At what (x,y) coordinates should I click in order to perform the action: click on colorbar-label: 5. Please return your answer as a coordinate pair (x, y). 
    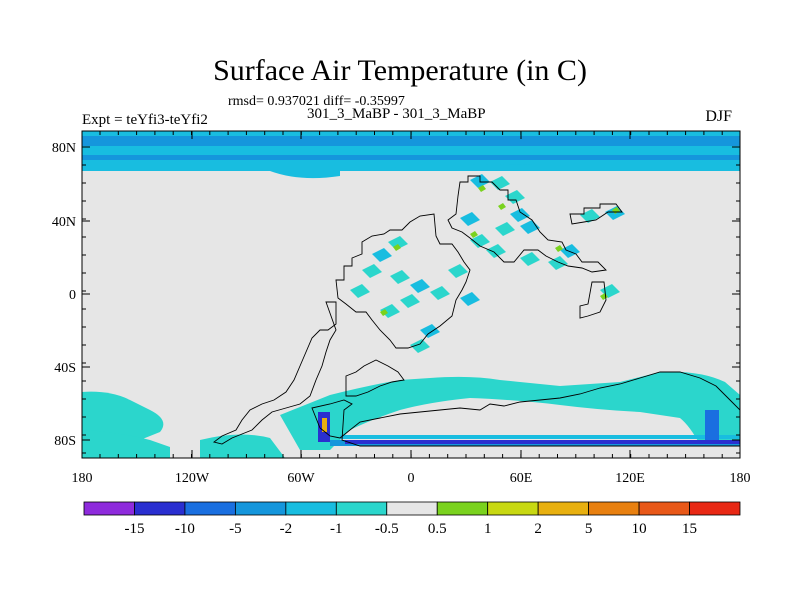
    Looking at the image, I should click on (589, 529).